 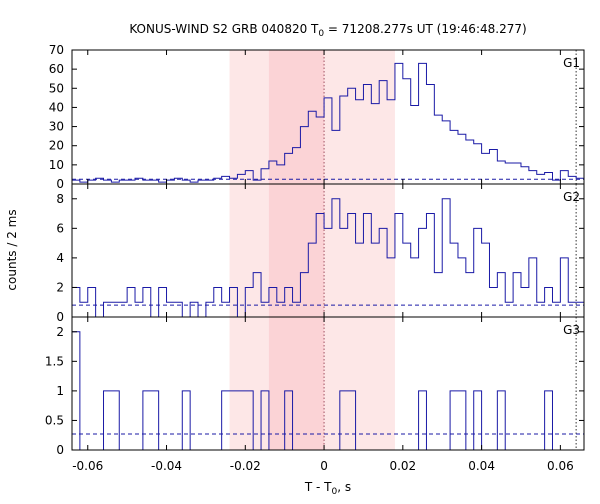 What do you see at coordinates (56, 69) in the screenshot?
I see `y-tick-label-G1: 60` at bounding box center [56, 69].